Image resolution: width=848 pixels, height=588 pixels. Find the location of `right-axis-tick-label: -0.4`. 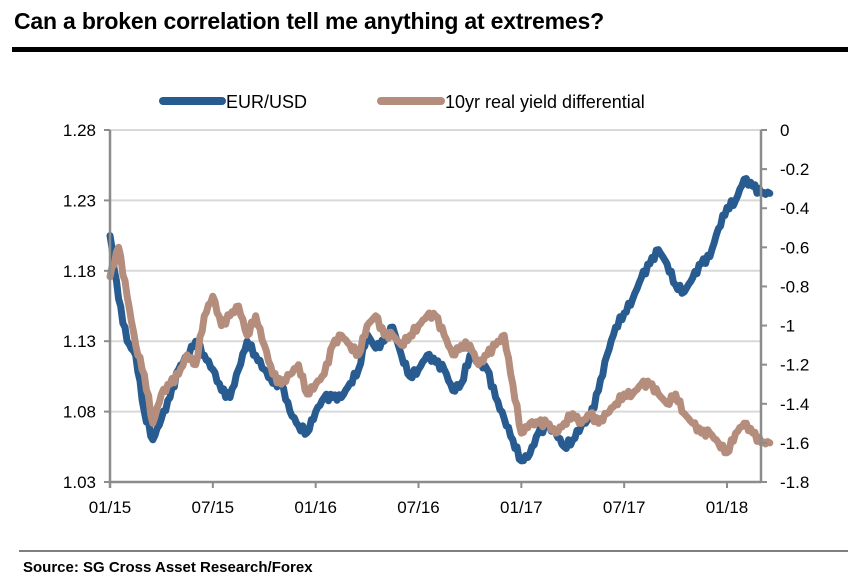

right-axis-tick-label: -0.4 is located at coordinates (794, 208).